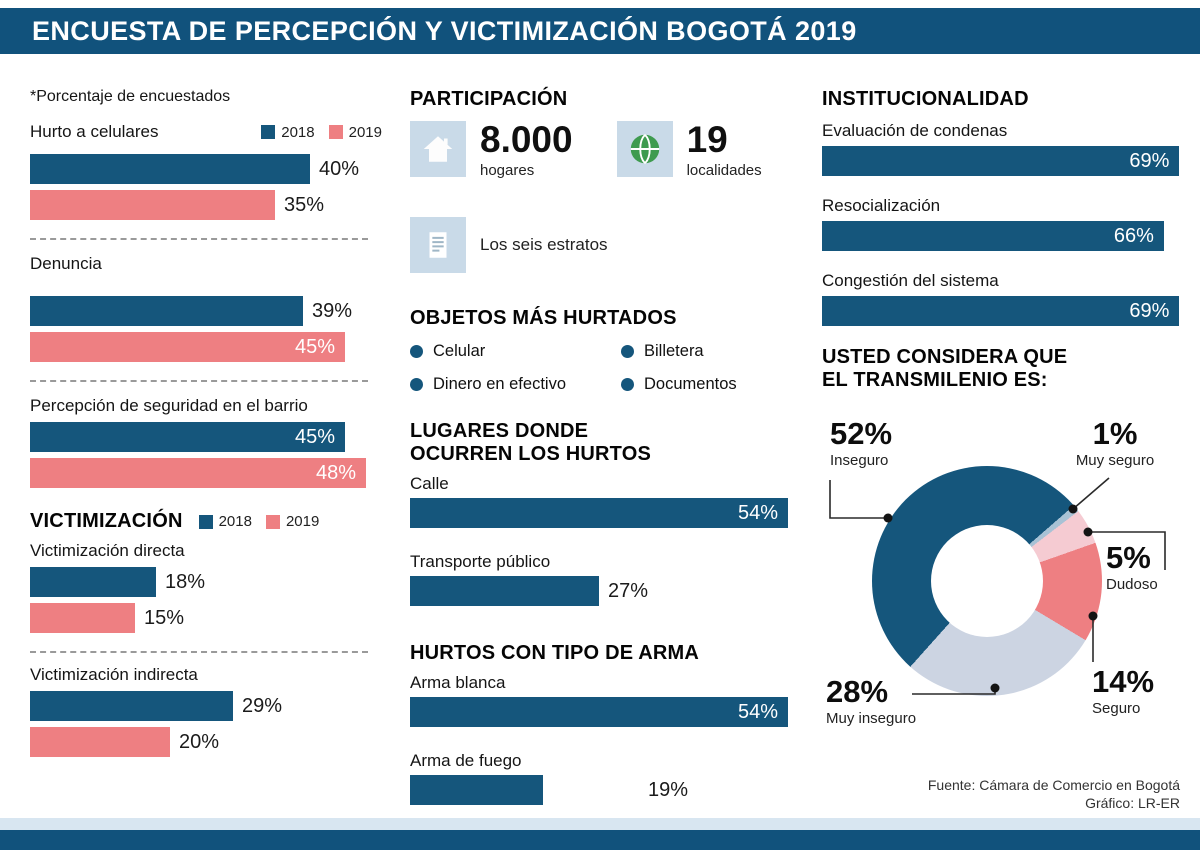 This screenshot has height=850, width=1200. I want to click on group-label-victimizacion-directa: Victimización directa, so click(107, 550).